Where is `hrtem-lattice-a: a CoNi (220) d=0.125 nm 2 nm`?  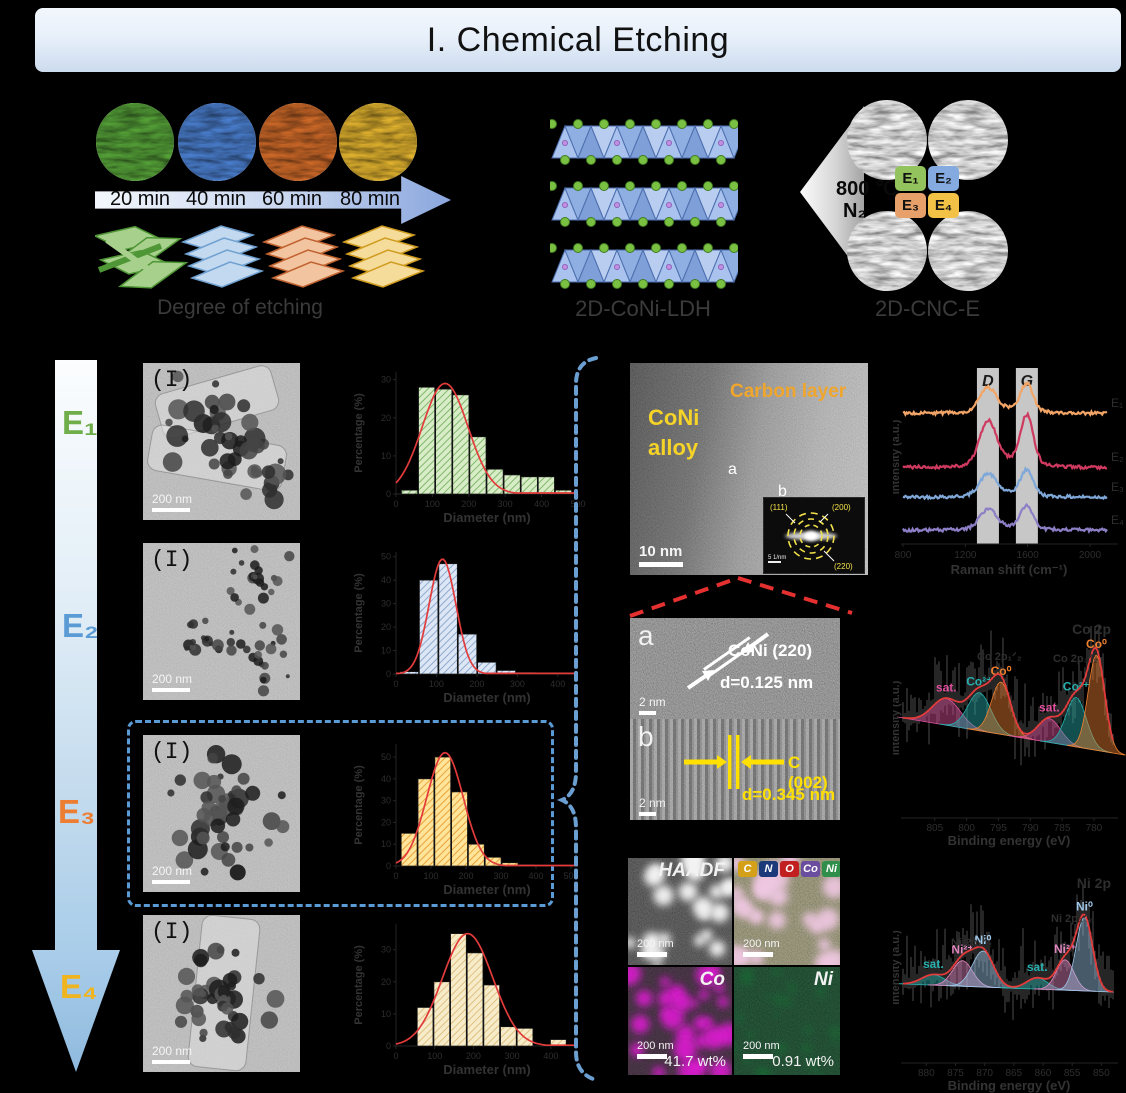 hrtem-lattice-a: a CoNi (220) d=0.125 nm 2 nm is located at coordinates (735, 668).